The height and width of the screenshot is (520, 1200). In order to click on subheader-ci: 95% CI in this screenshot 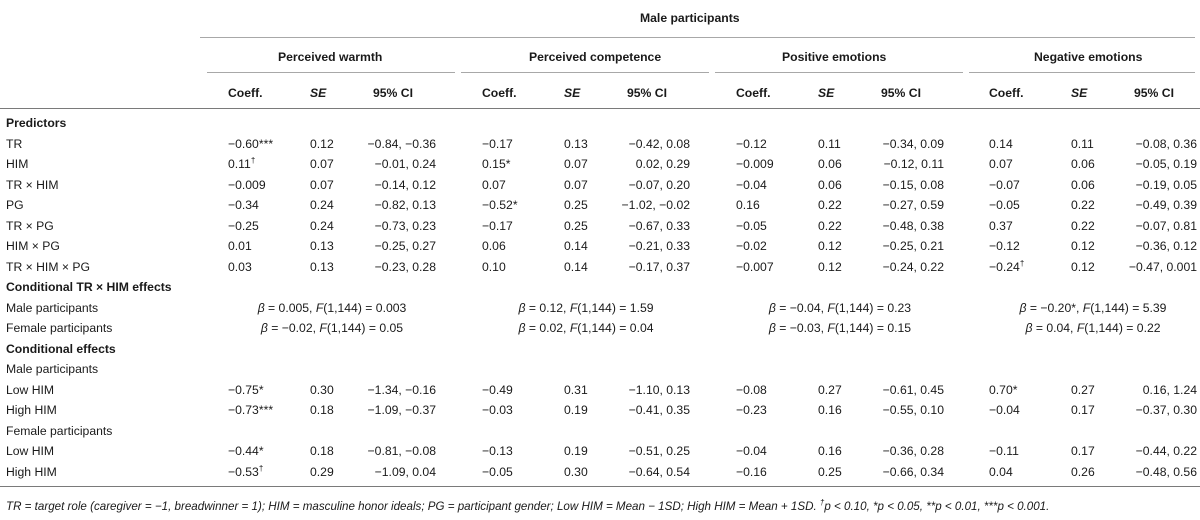, I will do `click(393, 93)`.